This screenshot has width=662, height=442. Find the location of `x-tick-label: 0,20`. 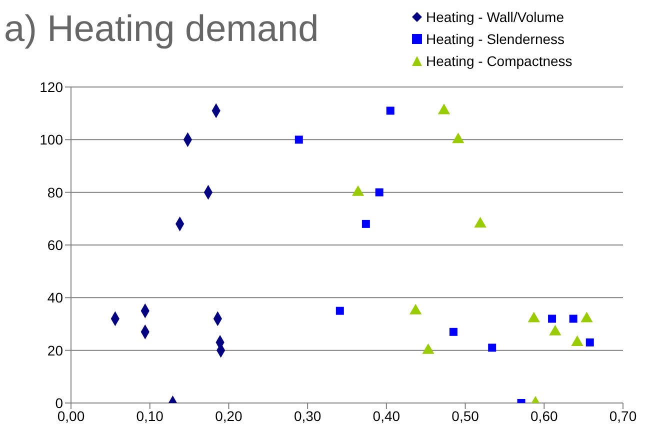

x-tick-label: 0,20 is located at coordinates (229, 416).